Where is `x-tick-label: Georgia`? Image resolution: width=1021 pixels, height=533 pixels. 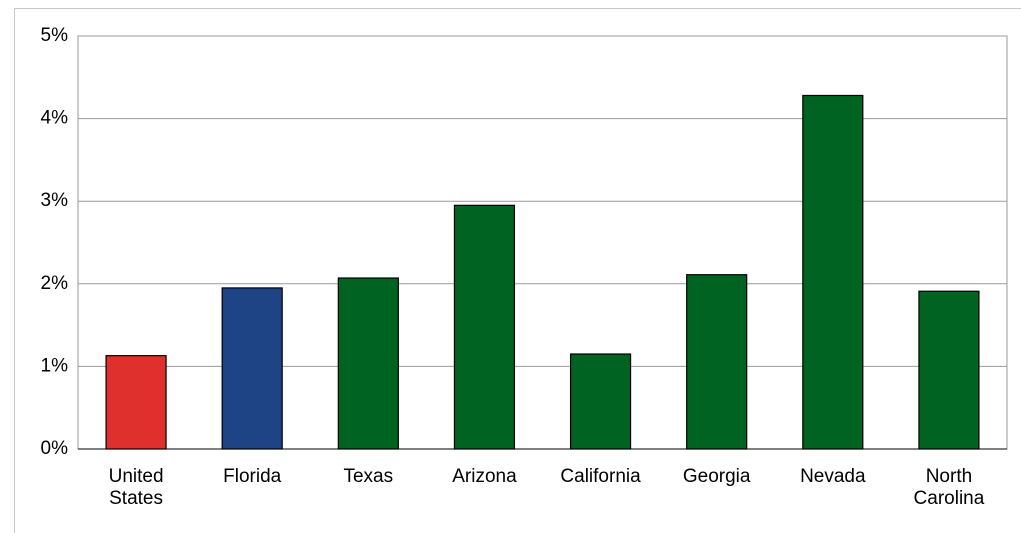 x-tick-label: Georgia is located at coordinates (717, 476).